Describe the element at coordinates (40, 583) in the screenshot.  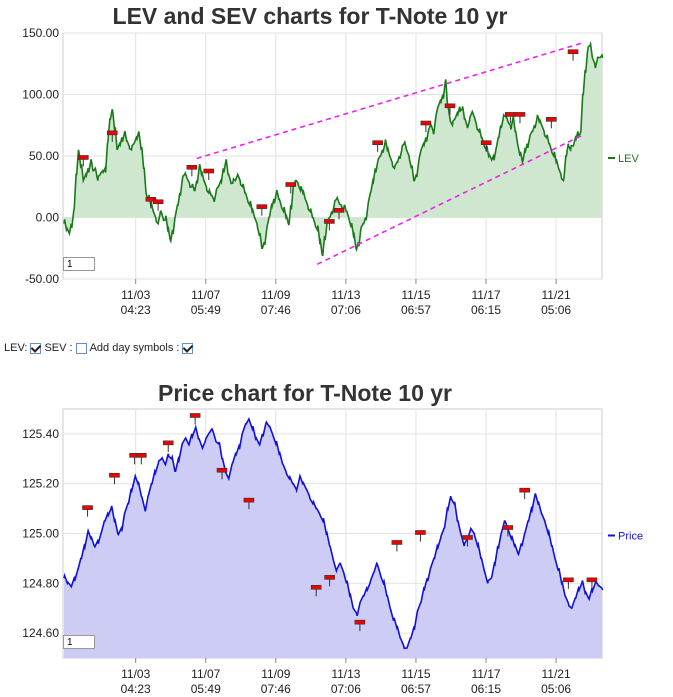
I see `y-tick-label: 124.80` at that location.